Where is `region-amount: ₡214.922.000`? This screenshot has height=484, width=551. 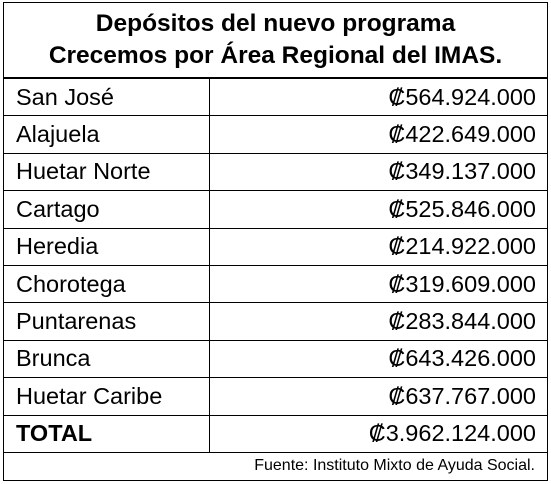
region-amount: ₡214.922.000 is located at coordinates (462, 246).